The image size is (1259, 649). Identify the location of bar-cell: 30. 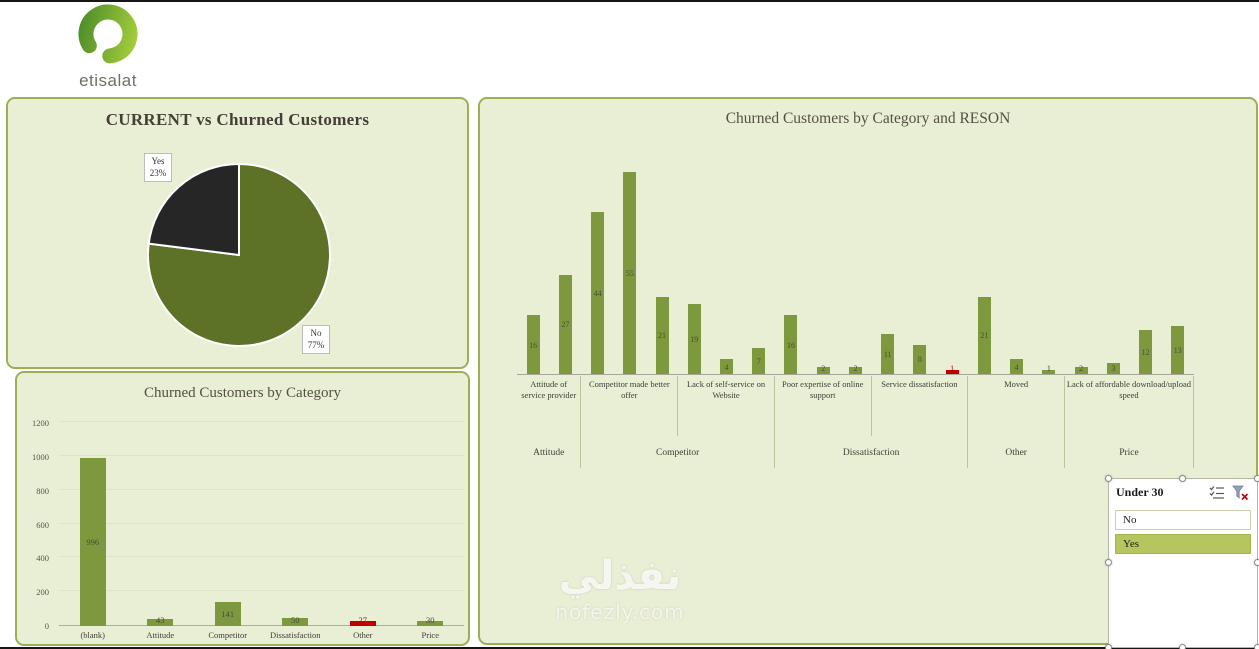
(431, 524).